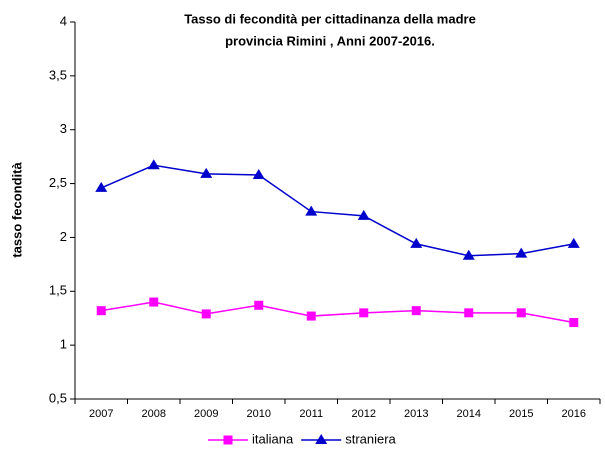 Image resolution: width=605 pixels, height=461 pixels. Describe the element at coordinates (330, 40) in the screenshot. I see `chart-subtitle: provincia Rimini , Anni 2007-2016.` at that location.